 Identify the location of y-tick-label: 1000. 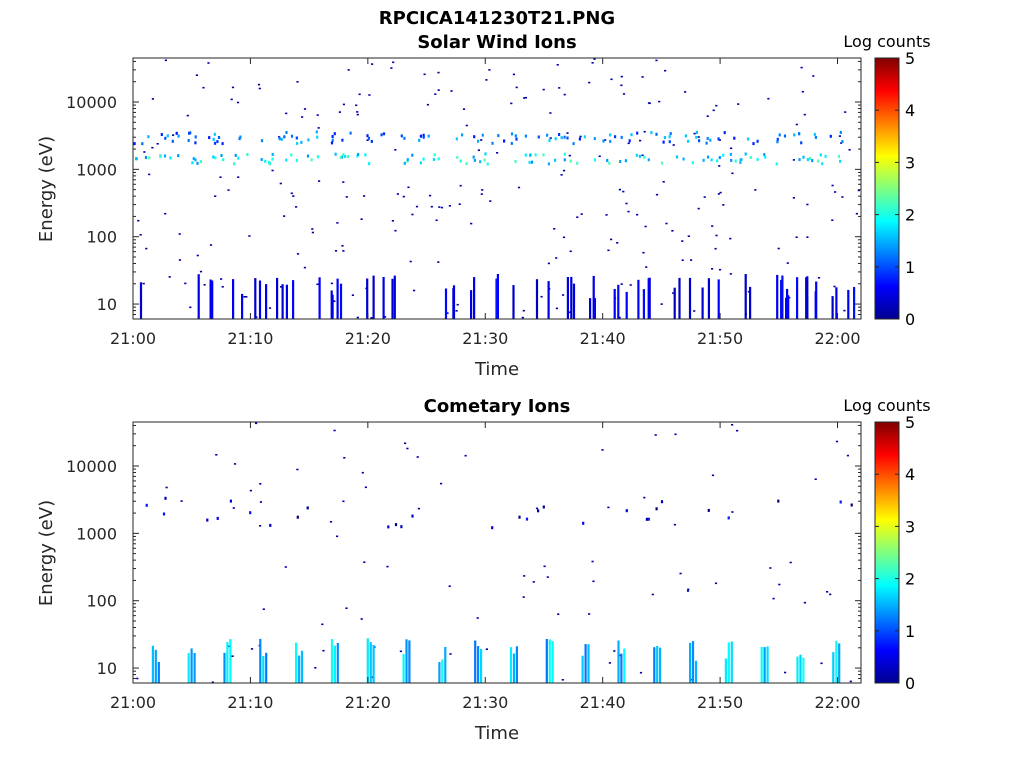
(96, 169).